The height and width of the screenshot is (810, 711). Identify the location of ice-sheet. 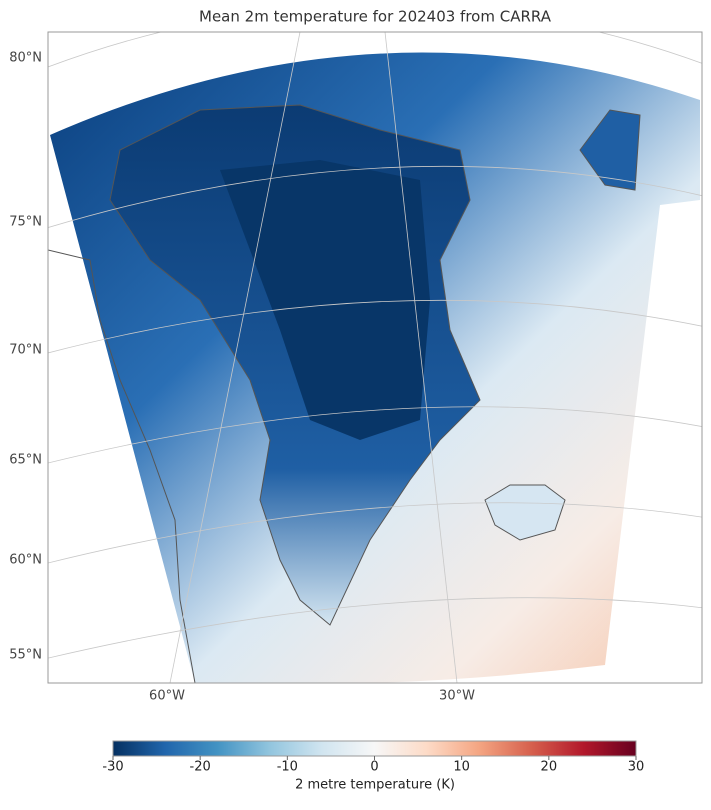
(325, 300).